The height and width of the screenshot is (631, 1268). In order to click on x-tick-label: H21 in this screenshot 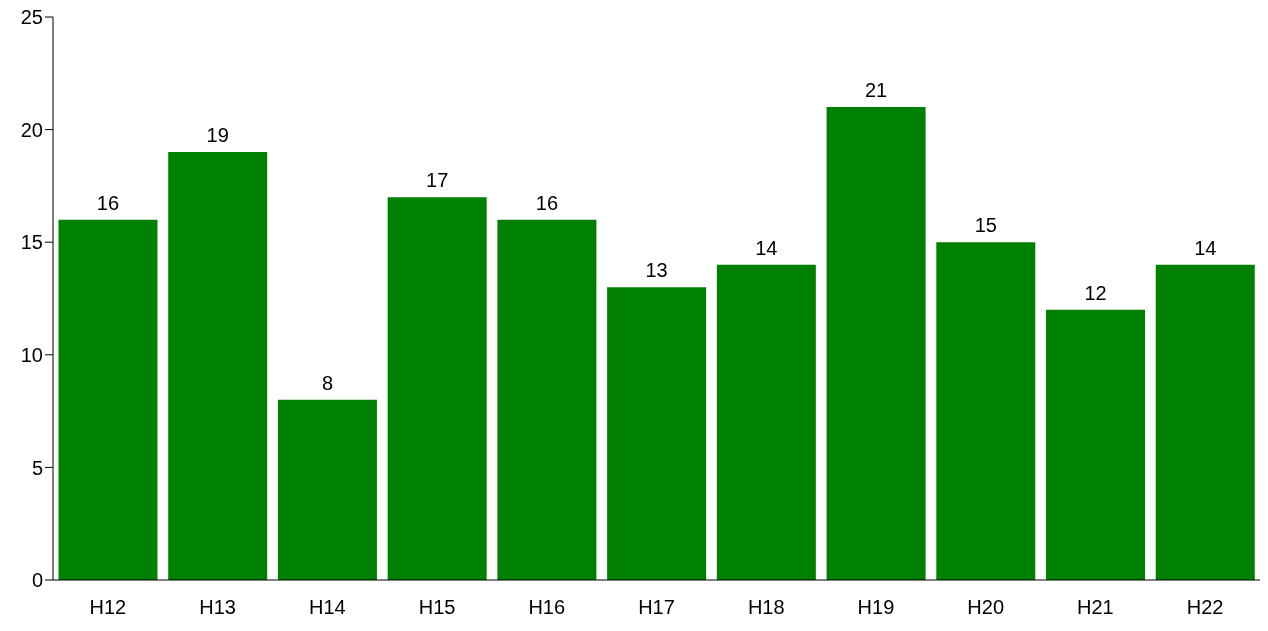, I will do `click(1095, 607)`.